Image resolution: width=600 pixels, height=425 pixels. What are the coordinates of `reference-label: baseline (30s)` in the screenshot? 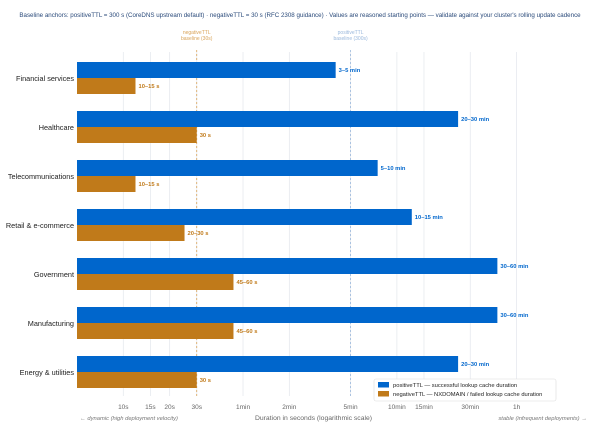 It's located at (197, 39).